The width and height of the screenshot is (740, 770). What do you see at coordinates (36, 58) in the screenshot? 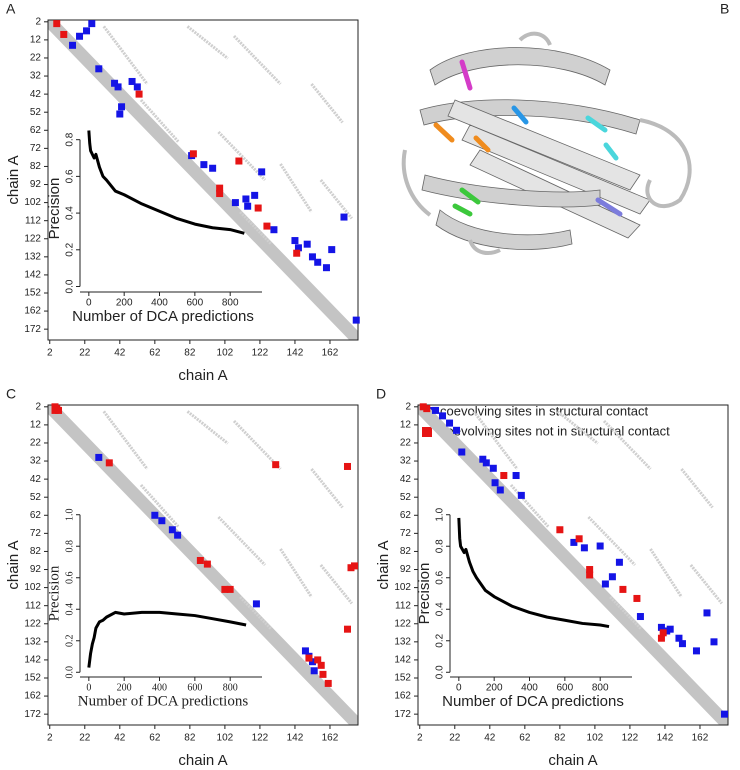
I see `y-tick-label: 22` at bounding box center [36, 58].